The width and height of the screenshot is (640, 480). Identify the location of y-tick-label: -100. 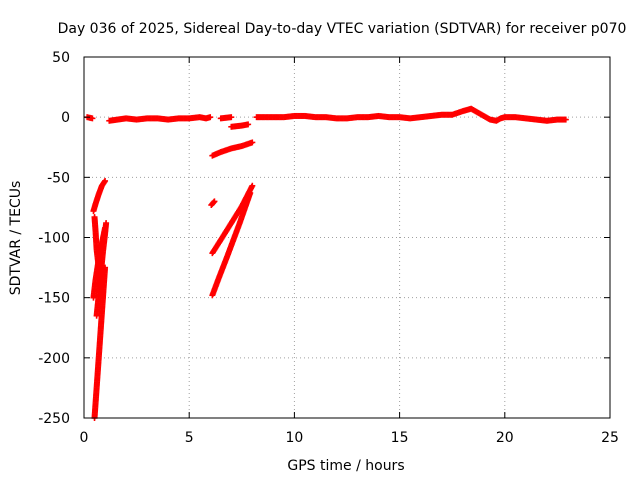
(54, 239).